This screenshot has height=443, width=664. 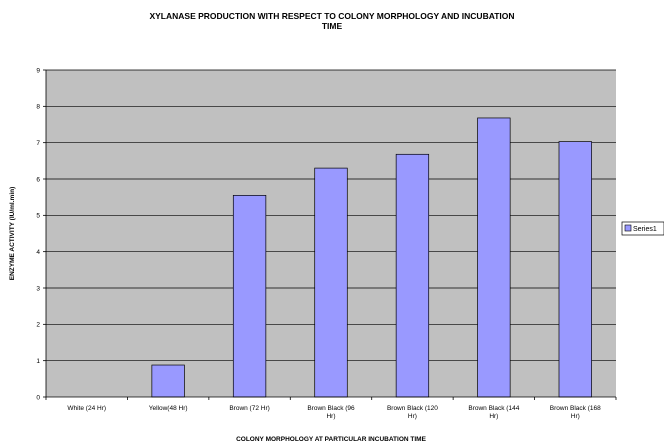 What do you see at coordinates (38, 179) in the screenshot?
I see `y-tick-label: 6` at bounding box center [38, 179].